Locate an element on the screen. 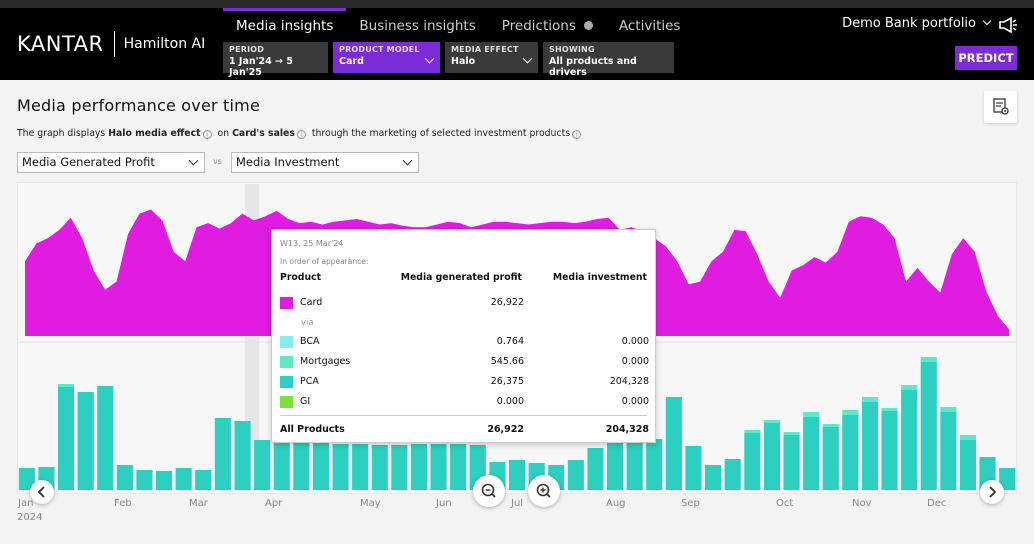 This screenshot has width=1034, height=544. legend-swatch is located at coordinates (286, 402).